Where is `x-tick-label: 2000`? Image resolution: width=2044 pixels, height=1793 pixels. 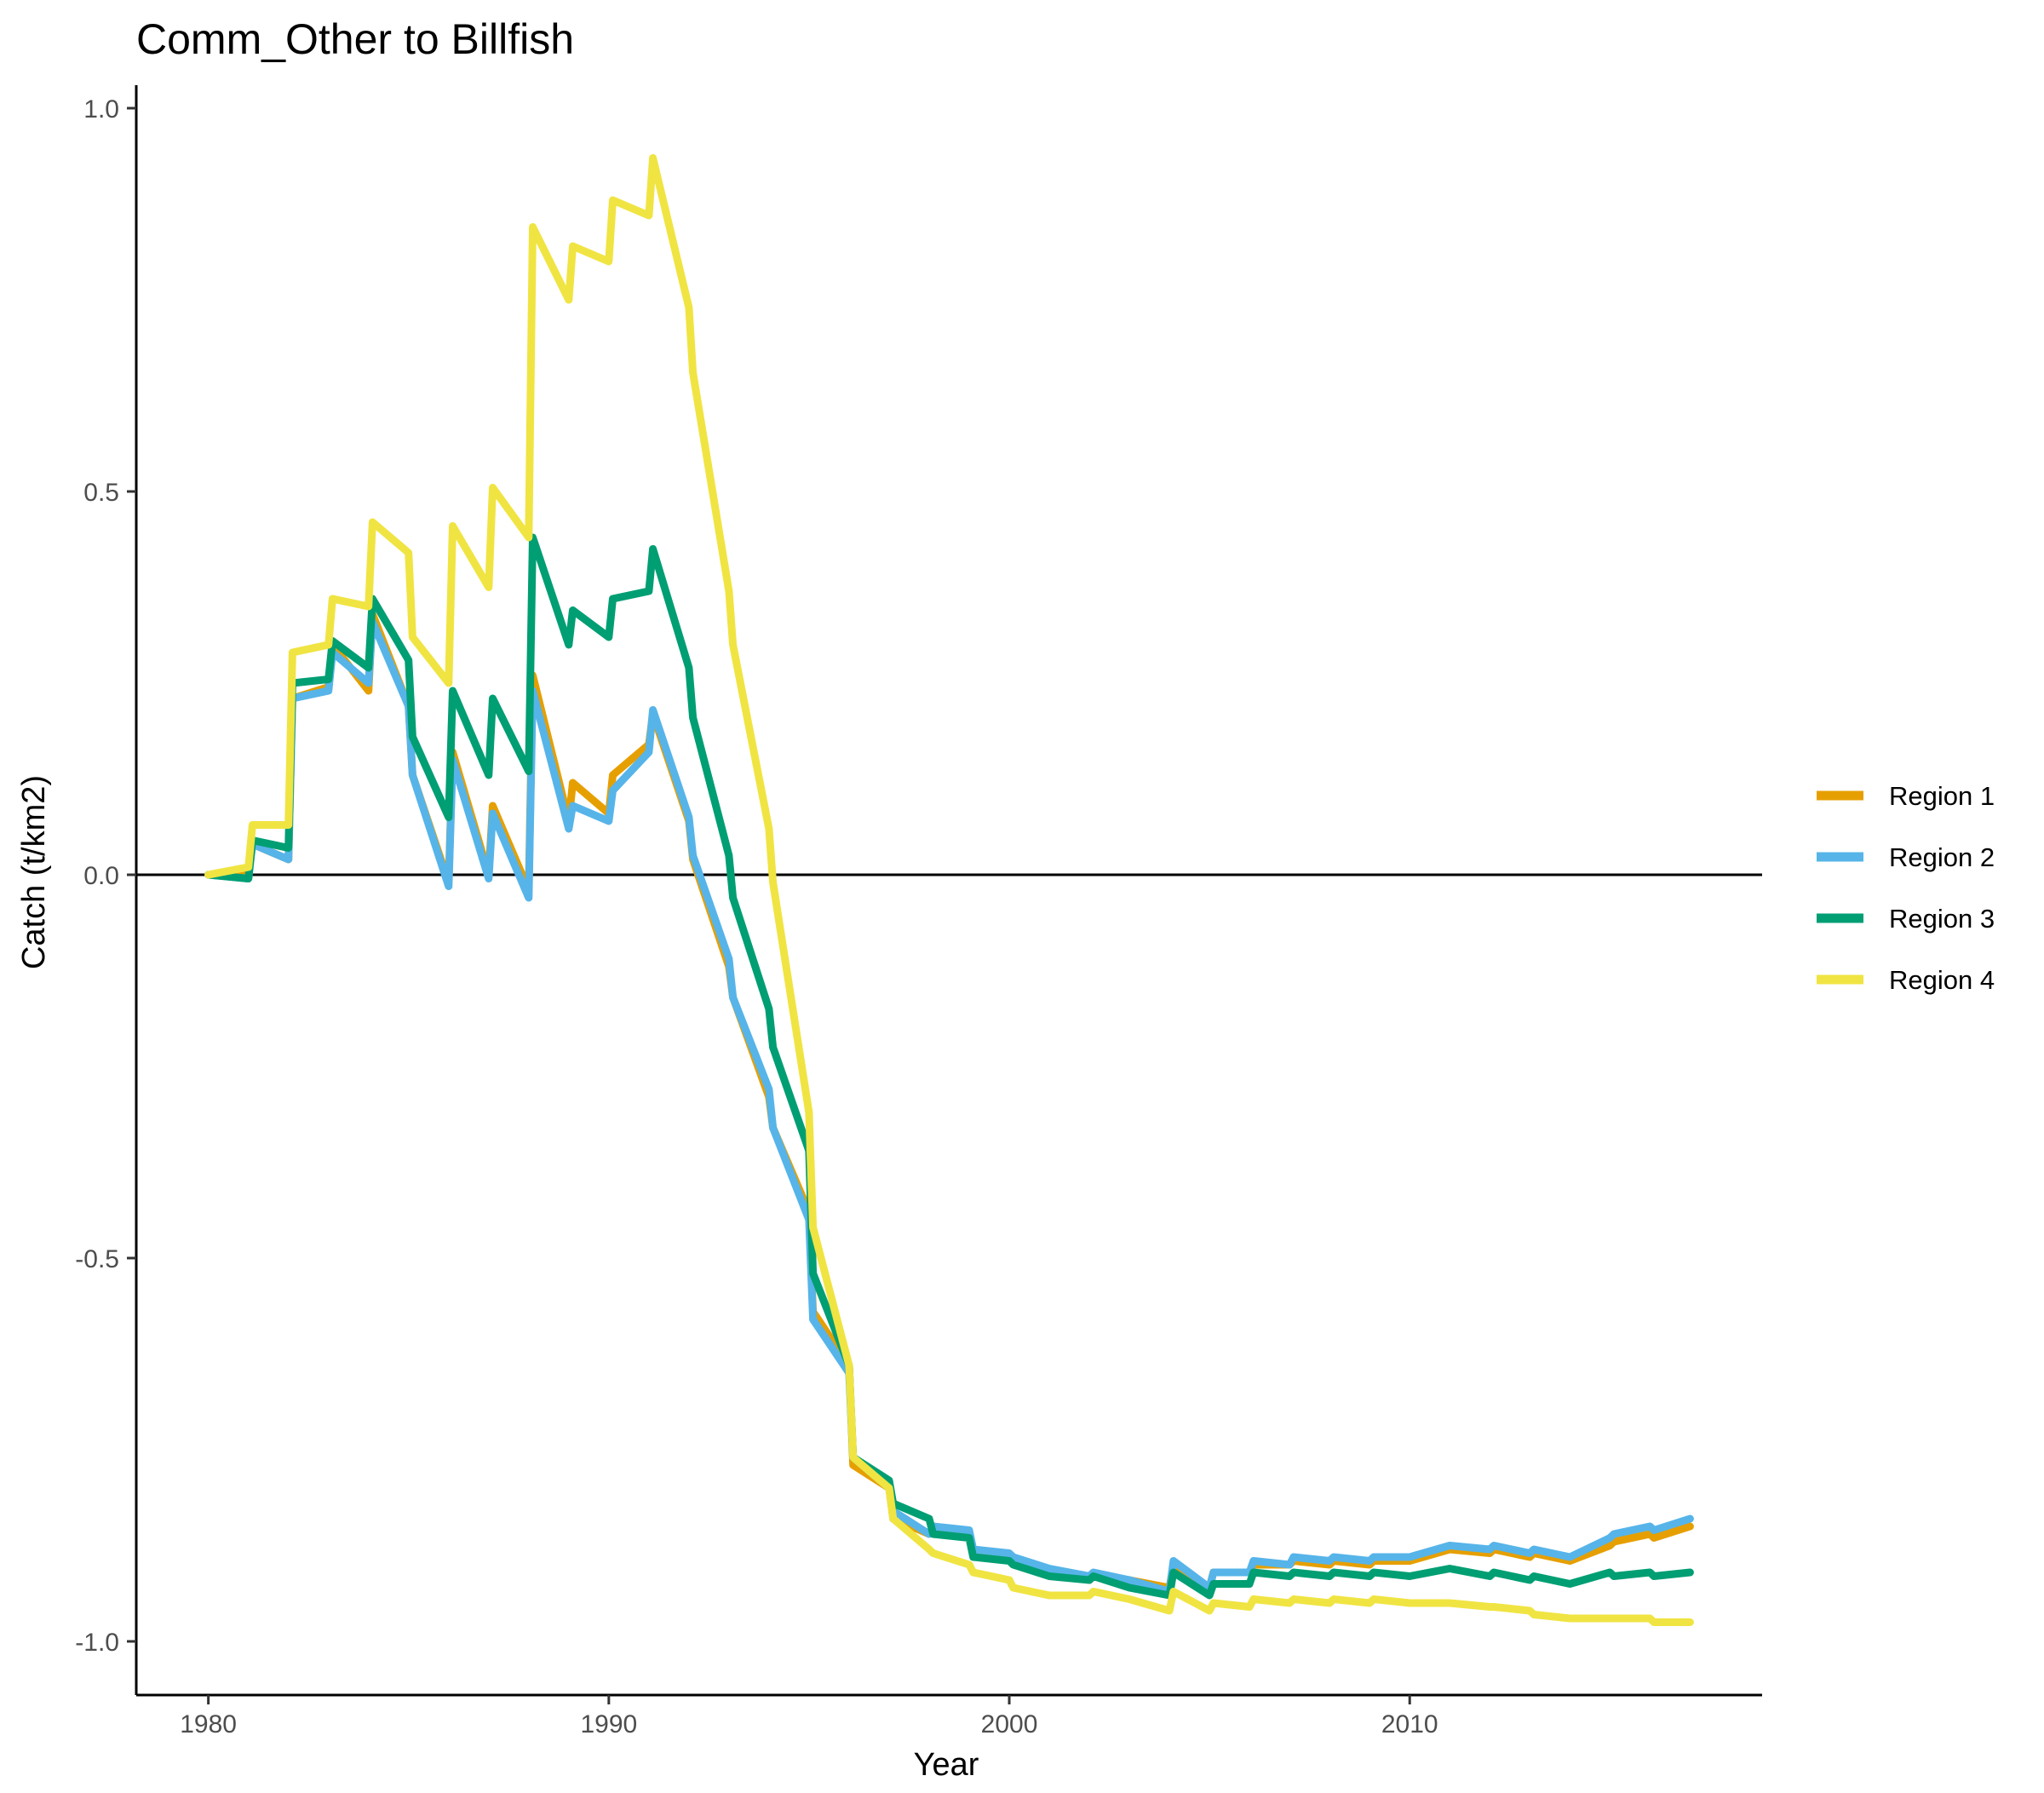
x-tick-label: 2000 is located at coordinates (1009, 1724).